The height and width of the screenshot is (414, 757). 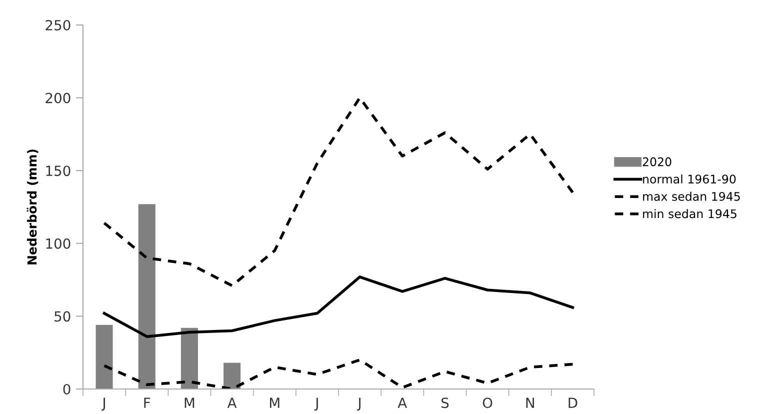 I want to click on x-tick-label: S, so click(x=445, y=403).